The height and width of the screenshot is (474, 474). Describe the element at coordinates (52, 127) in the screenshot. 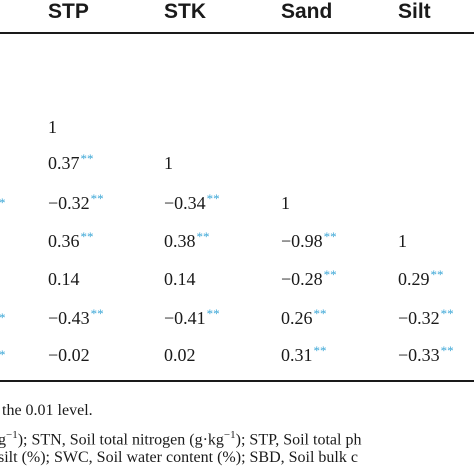

I see `cell-stp: 1` at that location.